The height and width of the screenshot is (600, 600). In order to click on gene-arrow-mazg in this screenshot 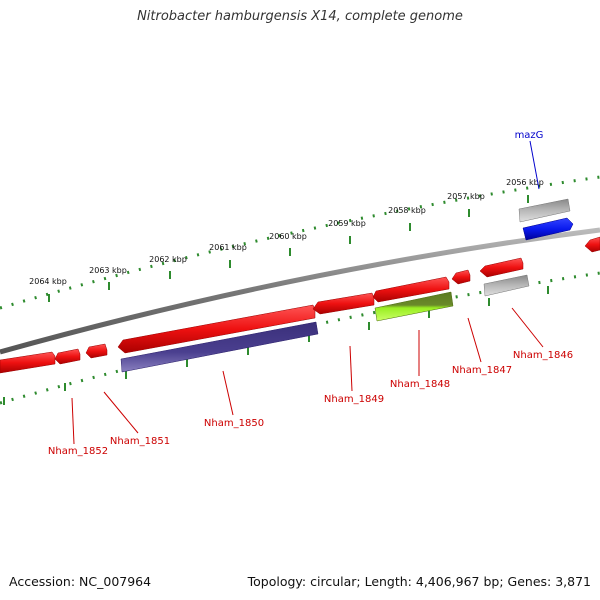, I will do `click(548, 229)`.